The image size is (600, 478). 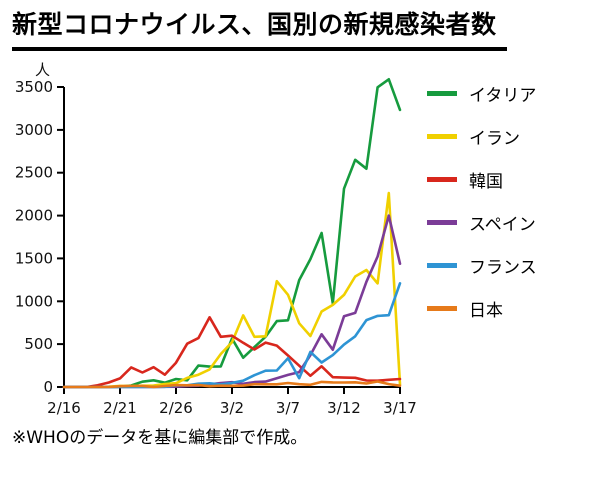 I want to click on legend: イタリアイラン韓国スペインフランス日本, so click(x=482, y=200).